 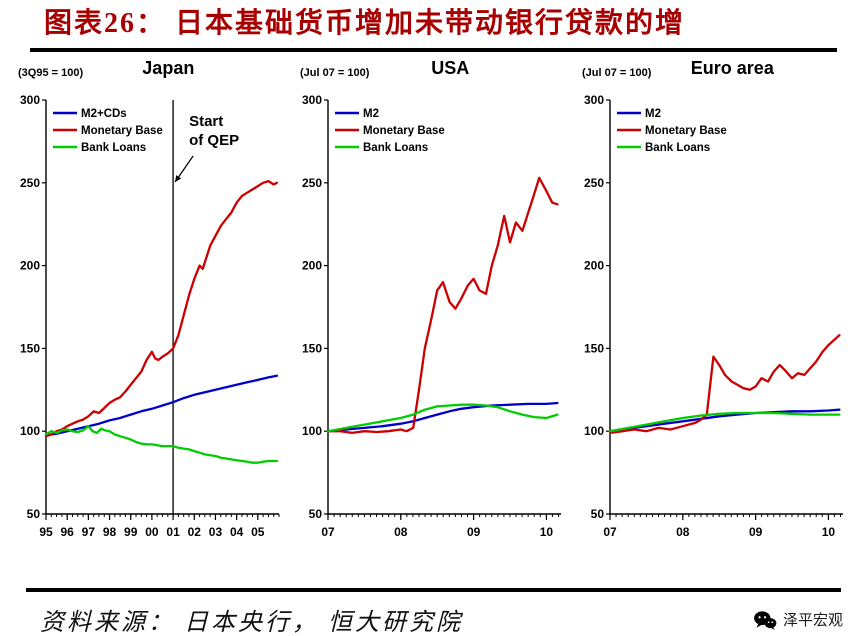 I want to click on svg-text: 95, so click(x=46, y=532).